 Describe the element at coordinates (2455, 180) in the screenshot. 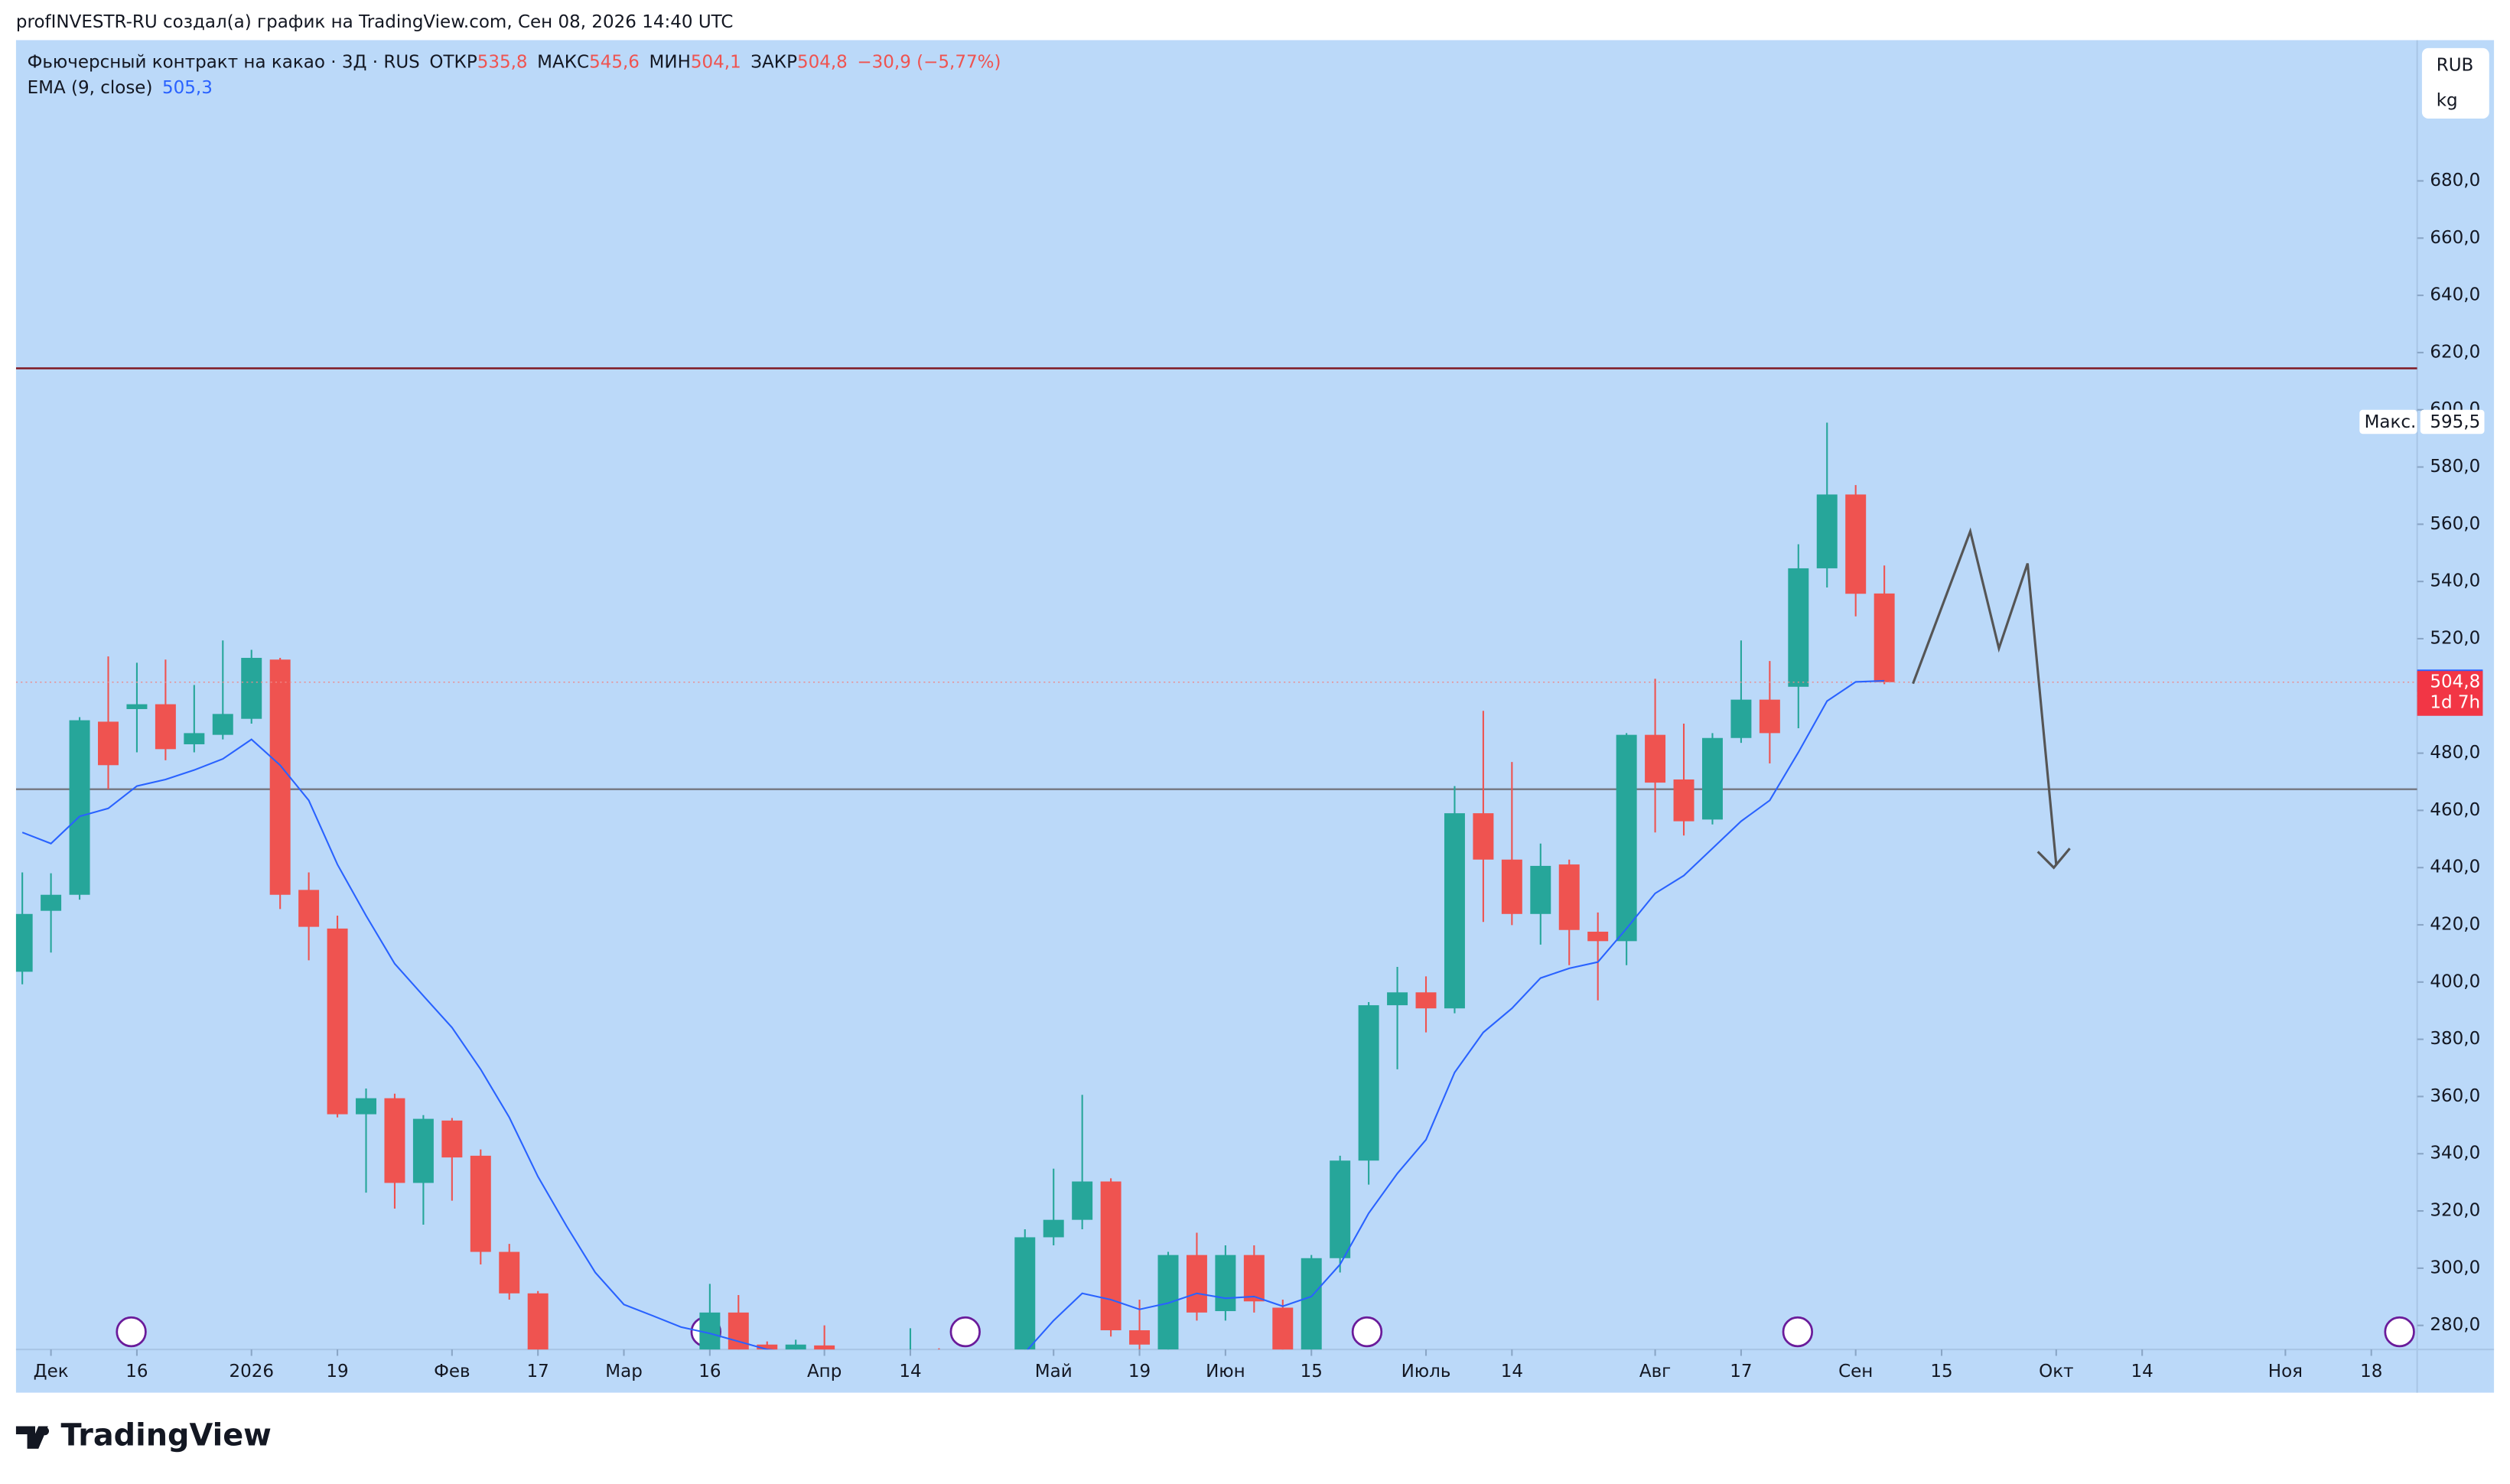

I see `y-tick-label: 680,0` at that location.